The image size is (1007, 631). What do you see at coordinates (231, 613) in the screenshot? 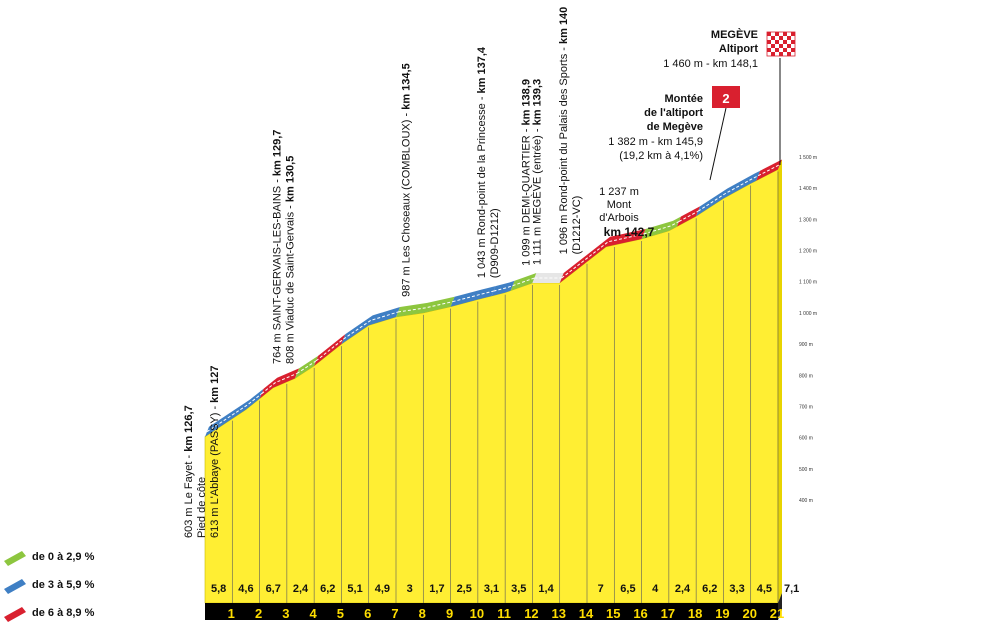
I see `km-marker: 1` at bounding box center [231, 613].